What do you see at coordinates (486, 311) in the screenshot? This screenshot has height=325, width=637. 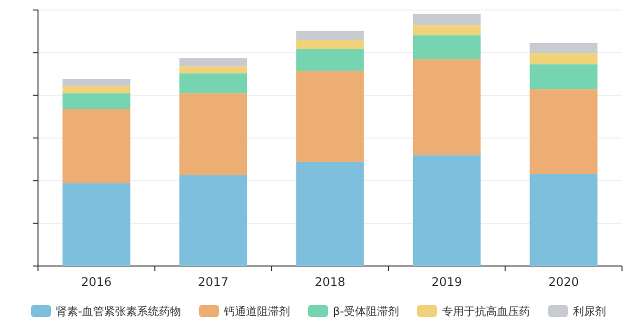 I see `legend-label: 专用于抗高血压药` at bounding box center [486, 311].